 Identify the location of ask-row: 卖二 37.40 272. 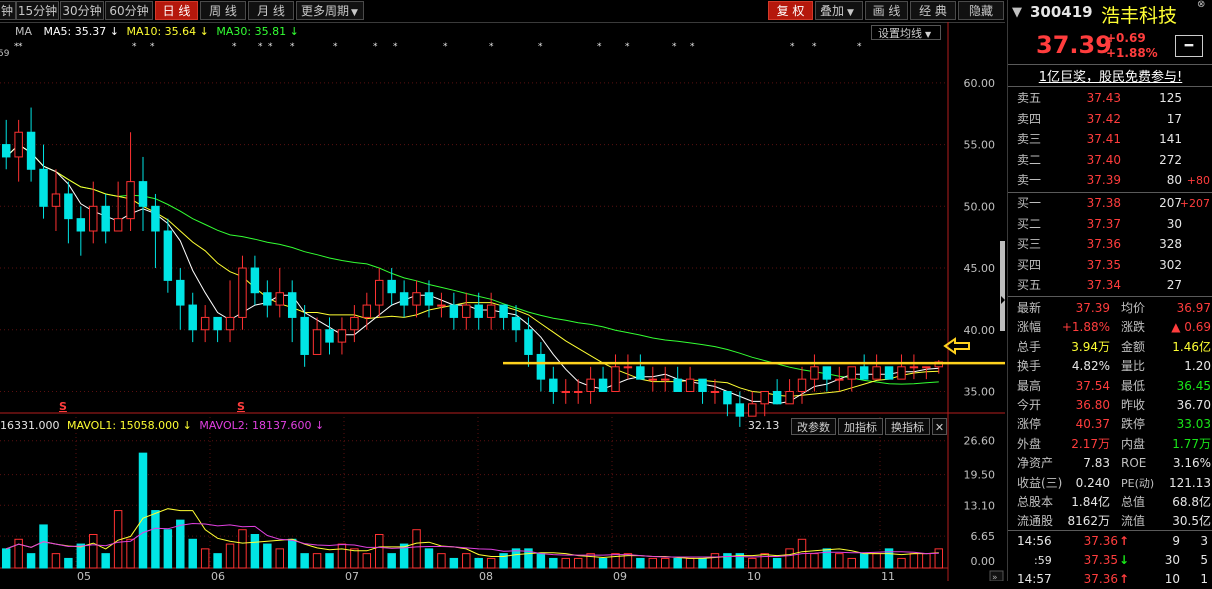
(1110, 160).